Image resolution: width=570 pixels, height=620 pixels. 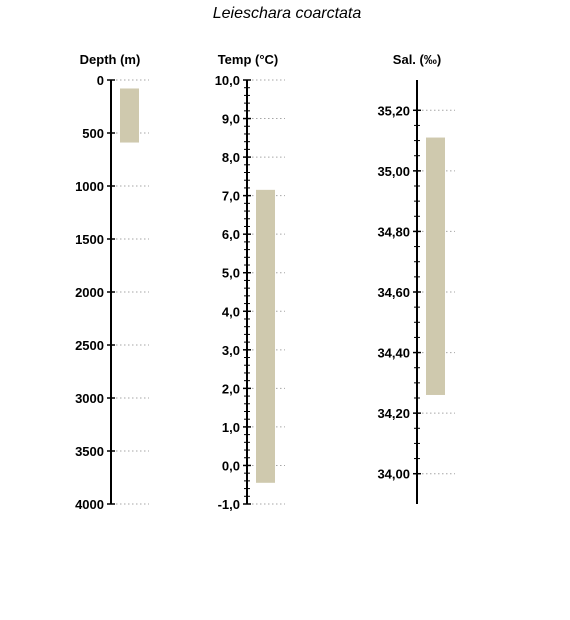 I want to click on sal-panel-title: Sal. (‰), so click(x=417, y=59).